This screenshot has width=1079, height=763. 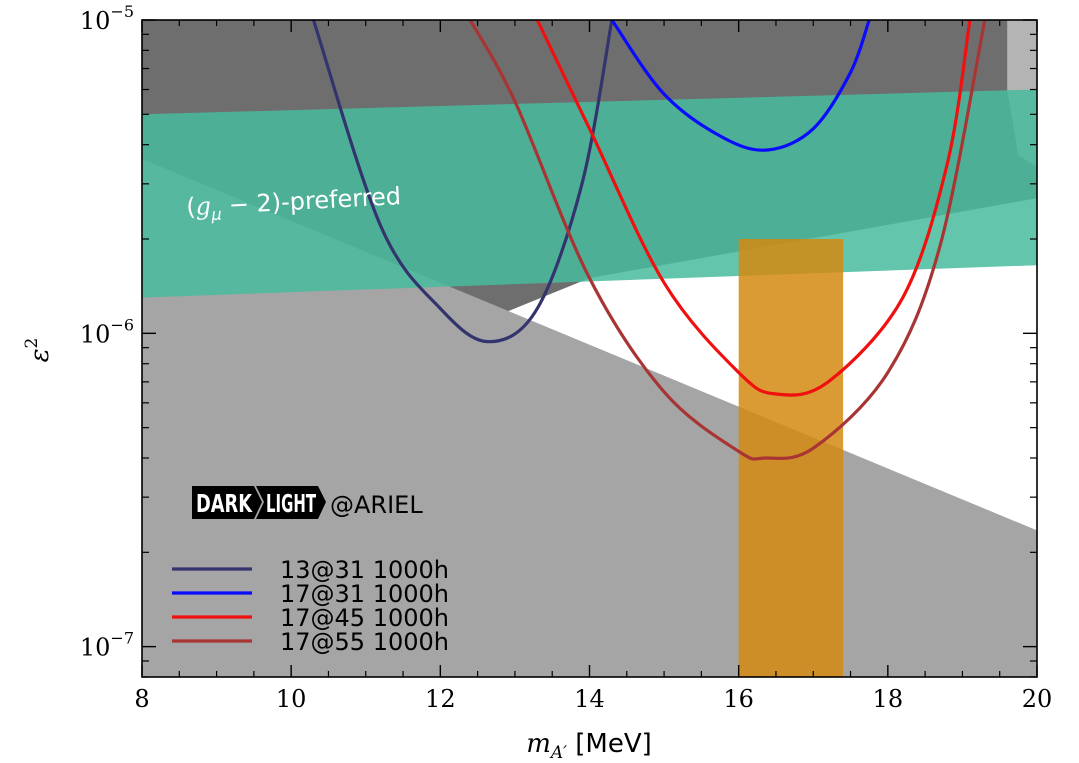 What do you see at coordinates (40, 355) in the screenshot?
I see `y-label-eps: ε` at bounding box center [40, 355].